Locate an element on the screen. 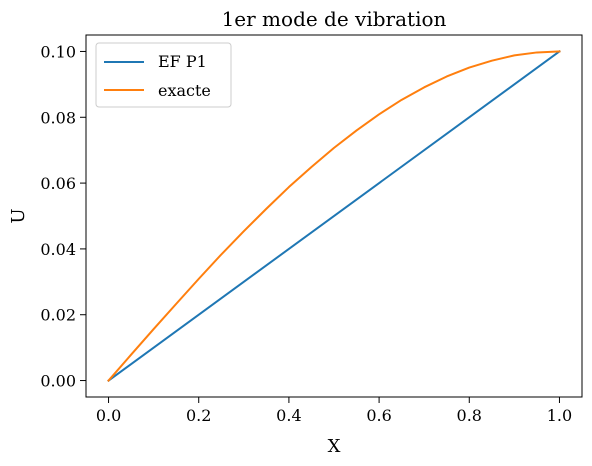 Image resolution: width=592 pixels, height=466 pixels. x-tick-label: 0.2 is located at coordinates (198, 415).